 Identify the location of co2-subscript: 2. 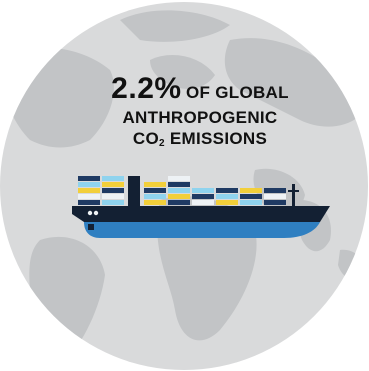
(162, 143).